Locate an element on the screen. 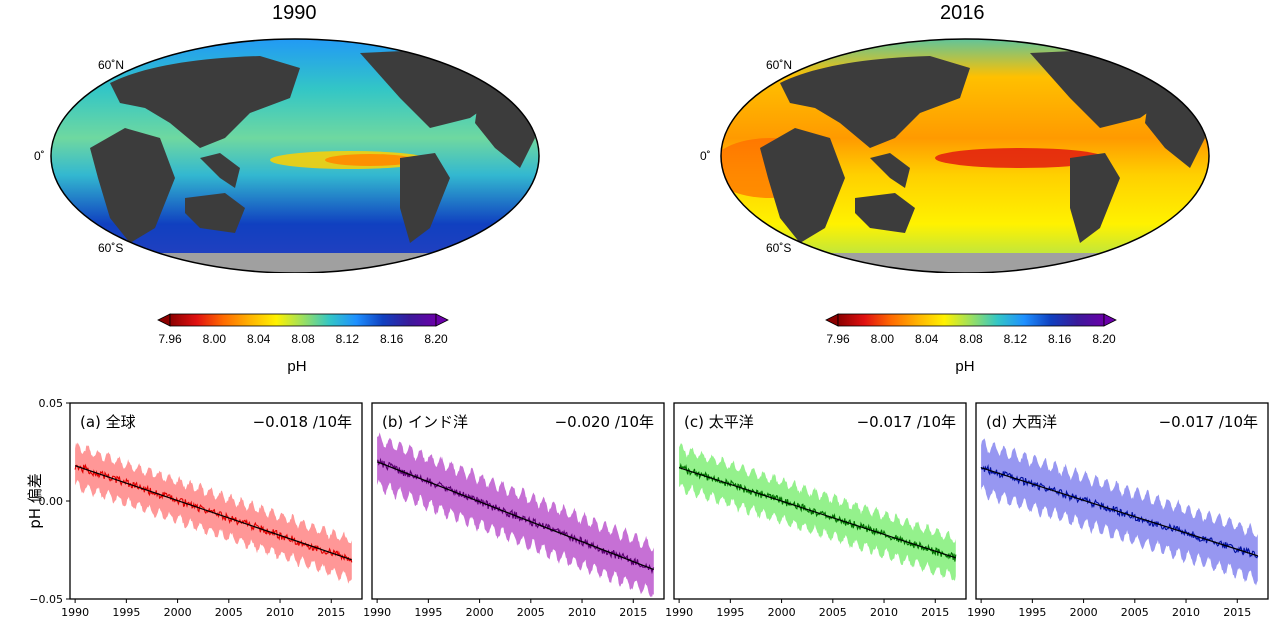 The image size is (1284, 635). y-tick-label: 0.00 is located at coordinates (51, 501).